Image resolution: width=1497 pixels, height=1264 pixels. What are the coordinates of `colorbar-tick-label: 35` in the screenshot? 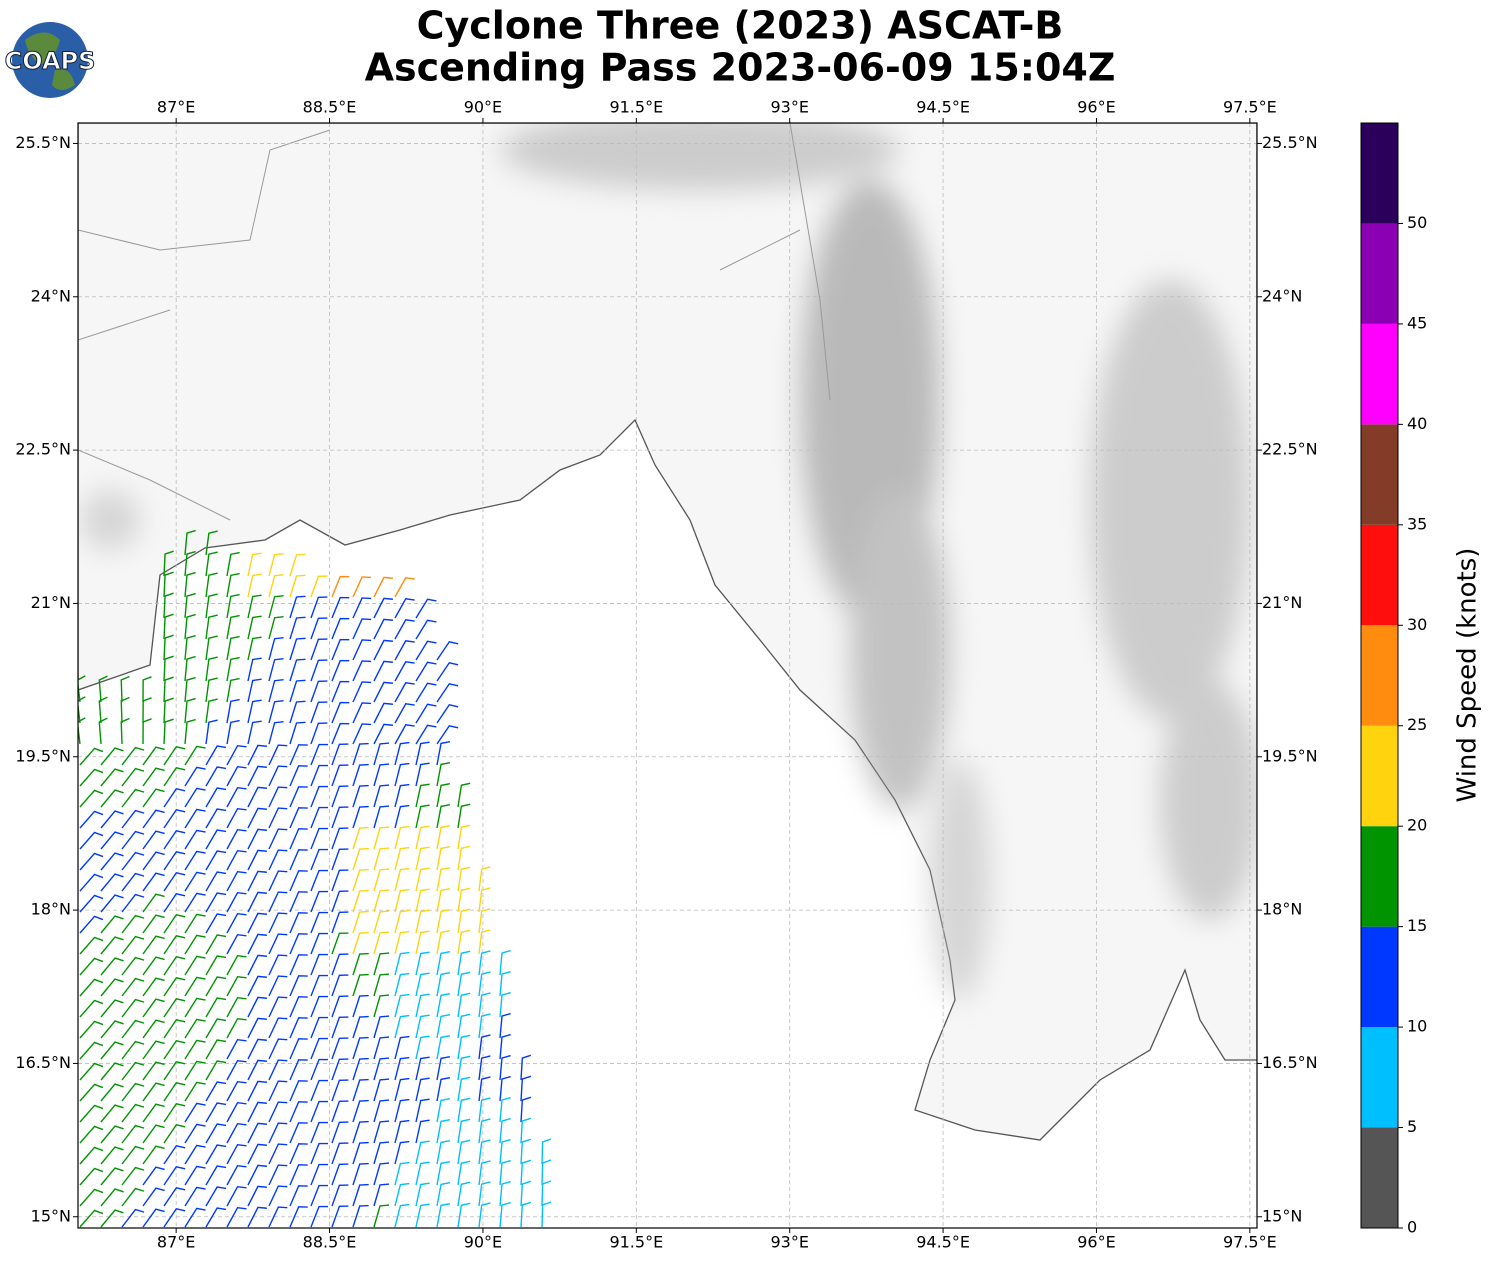 It's located at (1417, 523).